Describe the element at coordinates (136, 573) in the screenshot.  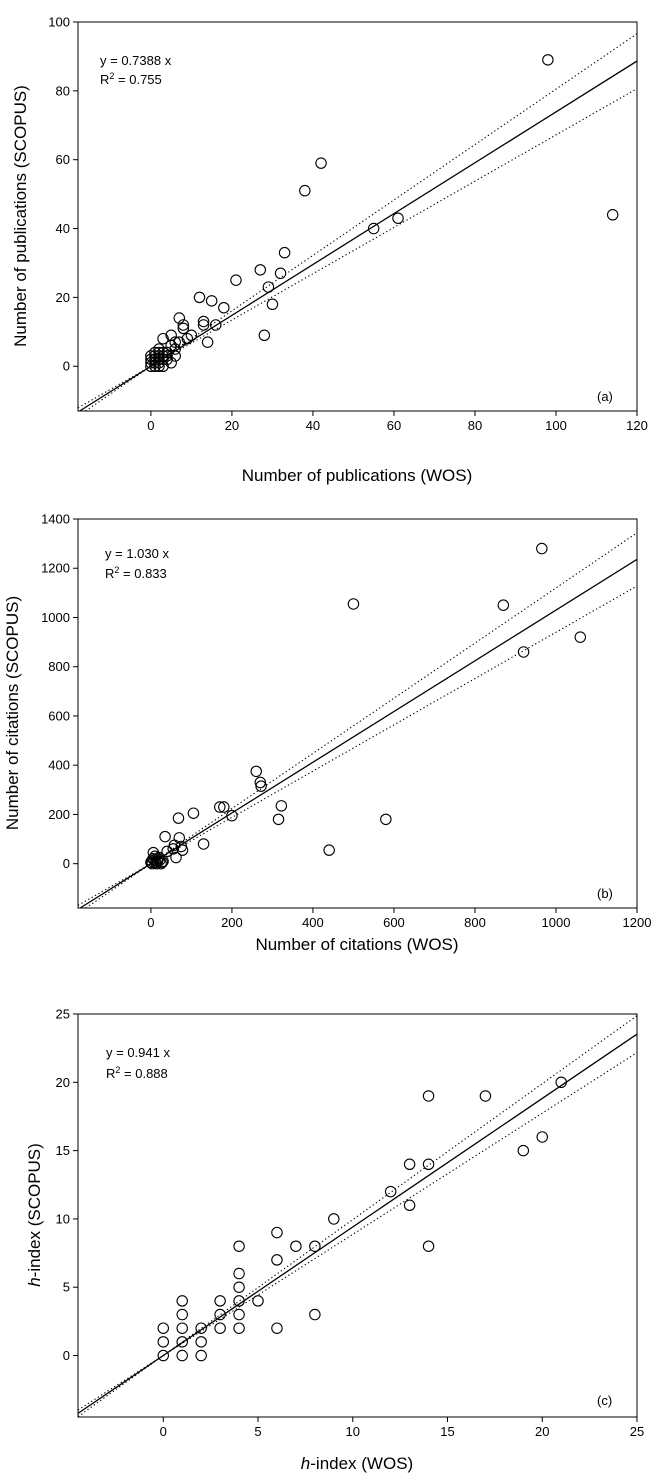
I see `r-squared-label: R2 = 0.833` at that location.